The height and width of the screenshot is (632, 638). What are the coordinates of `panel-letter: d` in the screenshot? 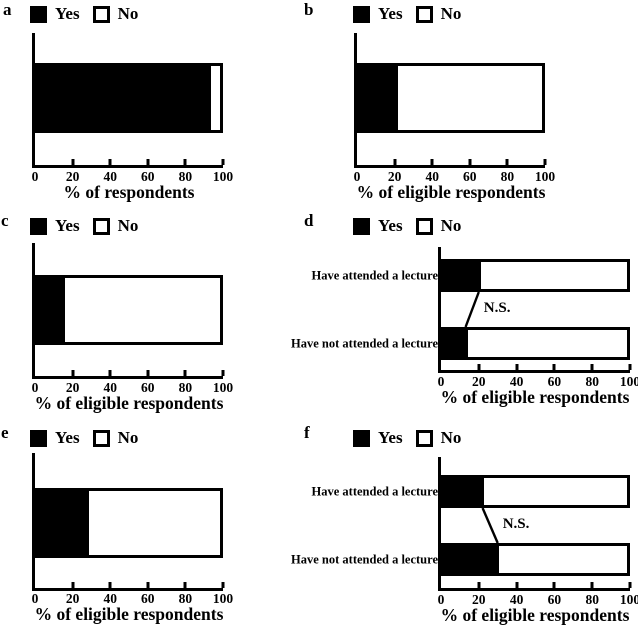 It's located at (309, 220).